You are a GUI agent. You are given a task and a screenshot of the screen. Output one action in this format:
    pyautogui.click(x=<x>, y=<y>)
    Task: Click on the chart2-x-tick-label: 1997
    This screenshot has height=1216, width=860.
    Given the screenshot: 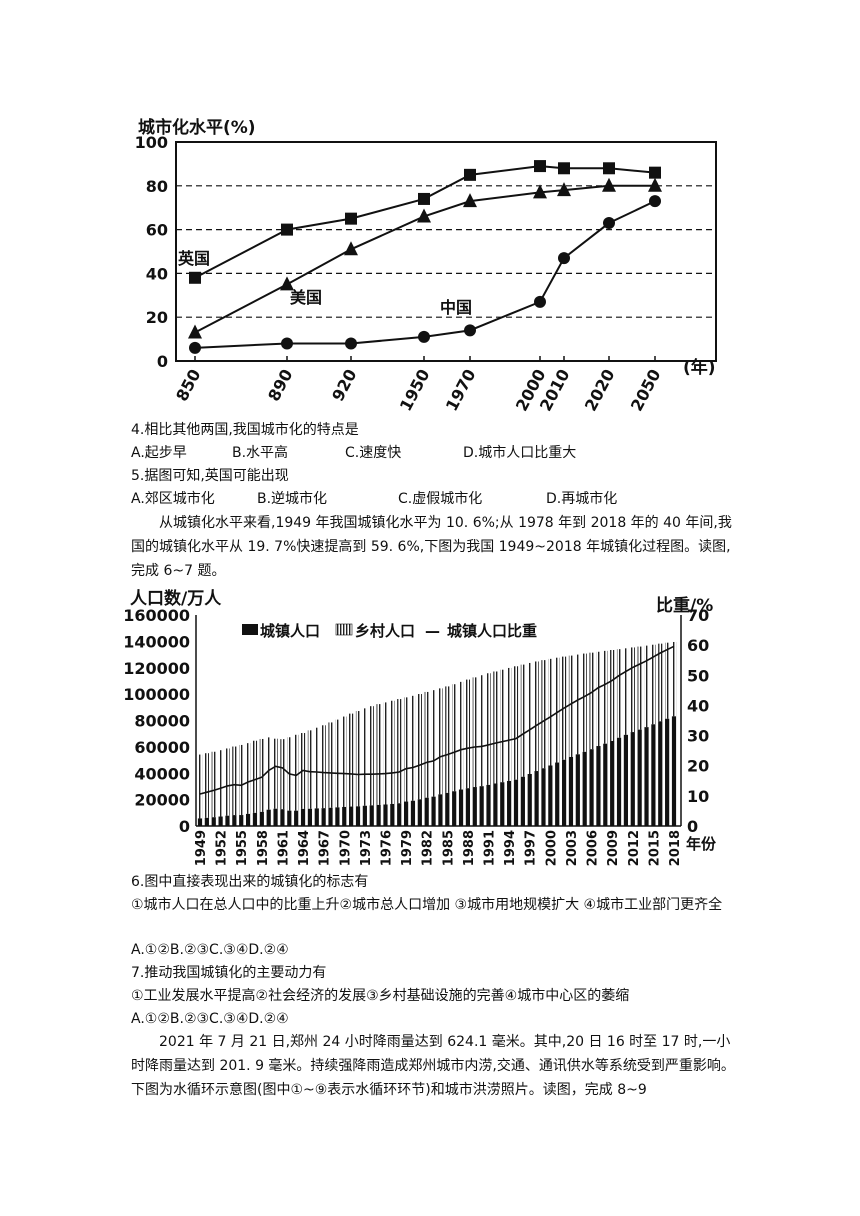 What is the action you would take?
    pyautogui.click(x=531, y=848)
    